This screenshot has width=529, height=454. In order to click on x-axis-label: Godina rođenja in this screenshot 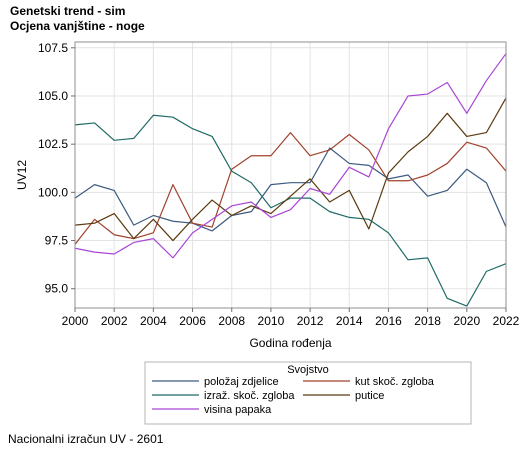, I will do `click(290, 343)`.